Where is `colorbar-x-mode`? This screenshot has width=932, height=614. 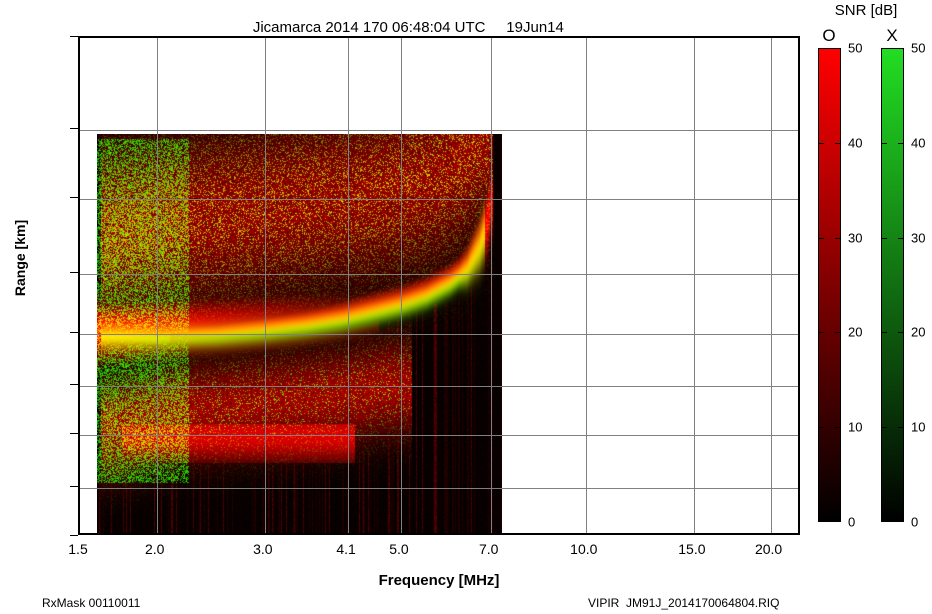
colorbar-x-mode is located at coordinates (892, 285).